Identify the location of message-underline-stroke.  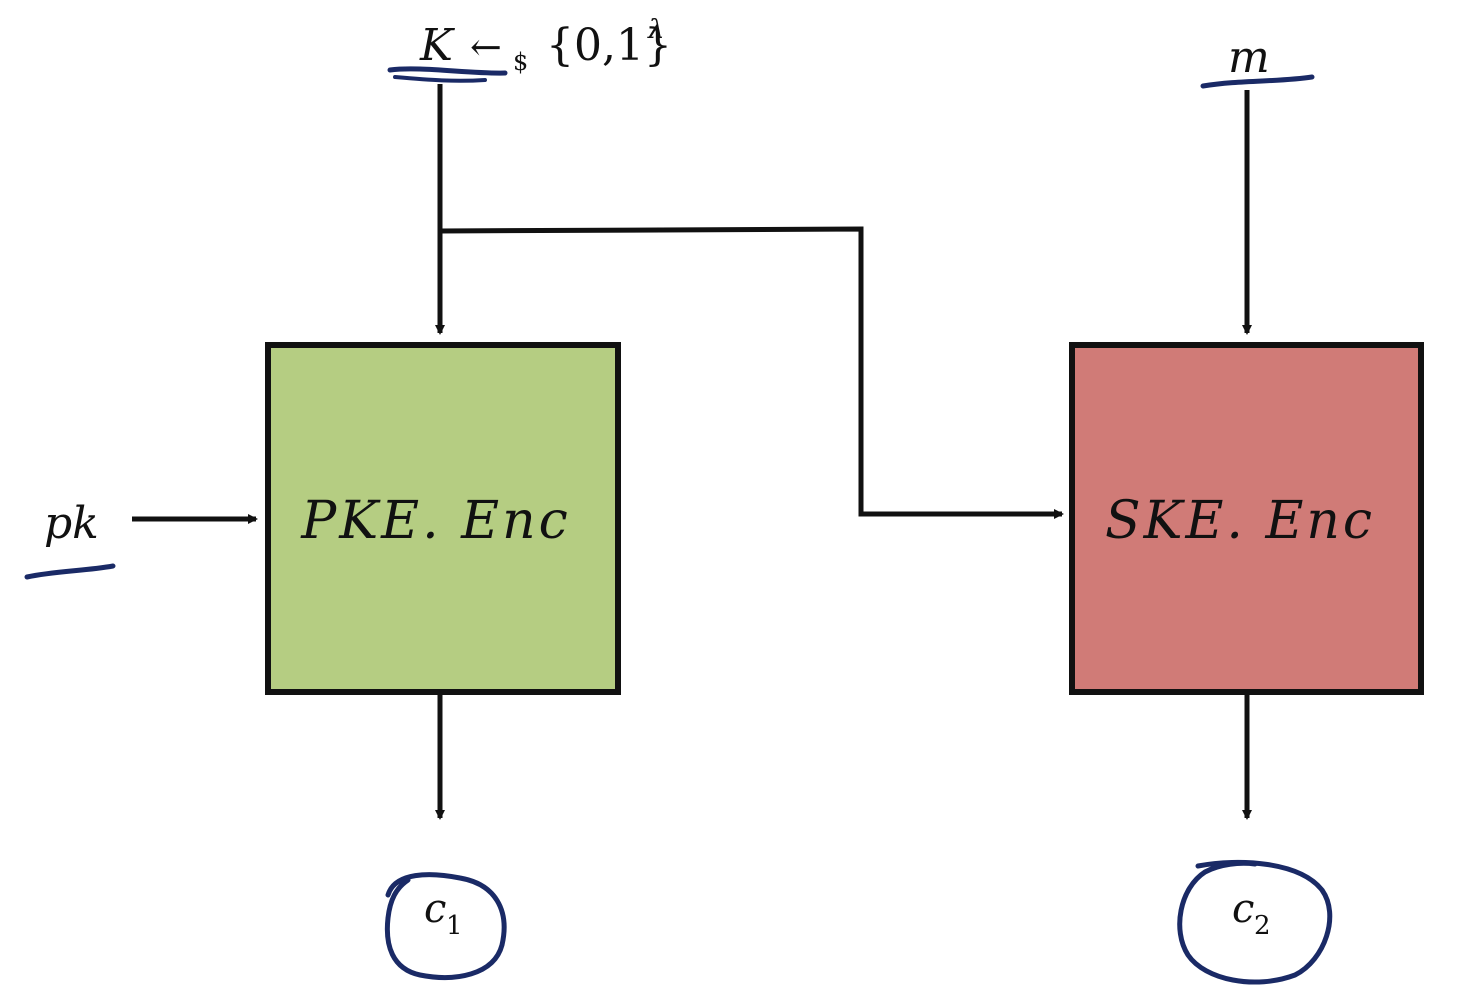
(1257, 81).